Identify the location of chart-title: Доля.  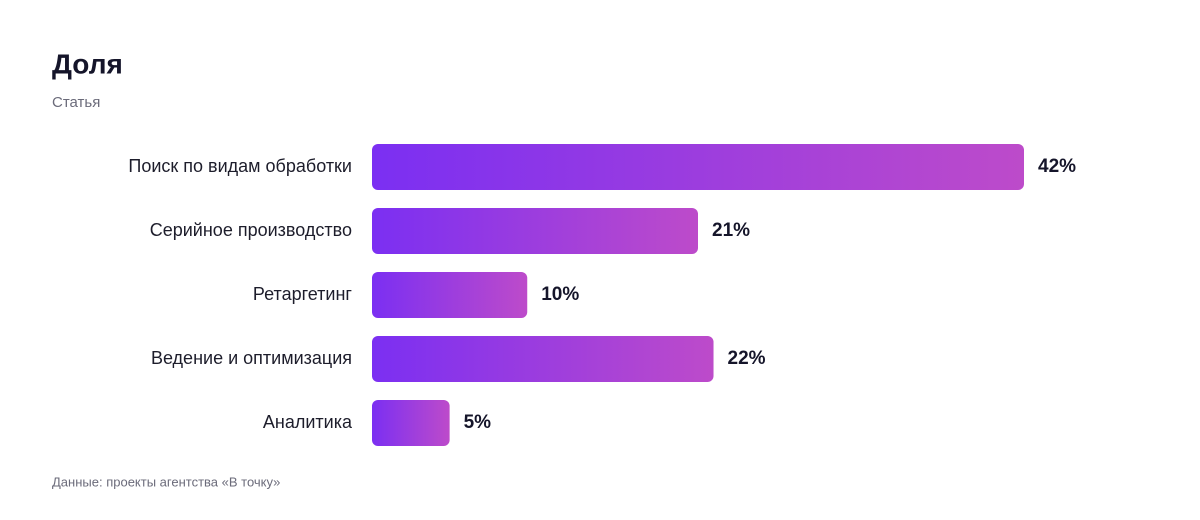
(87, 63).